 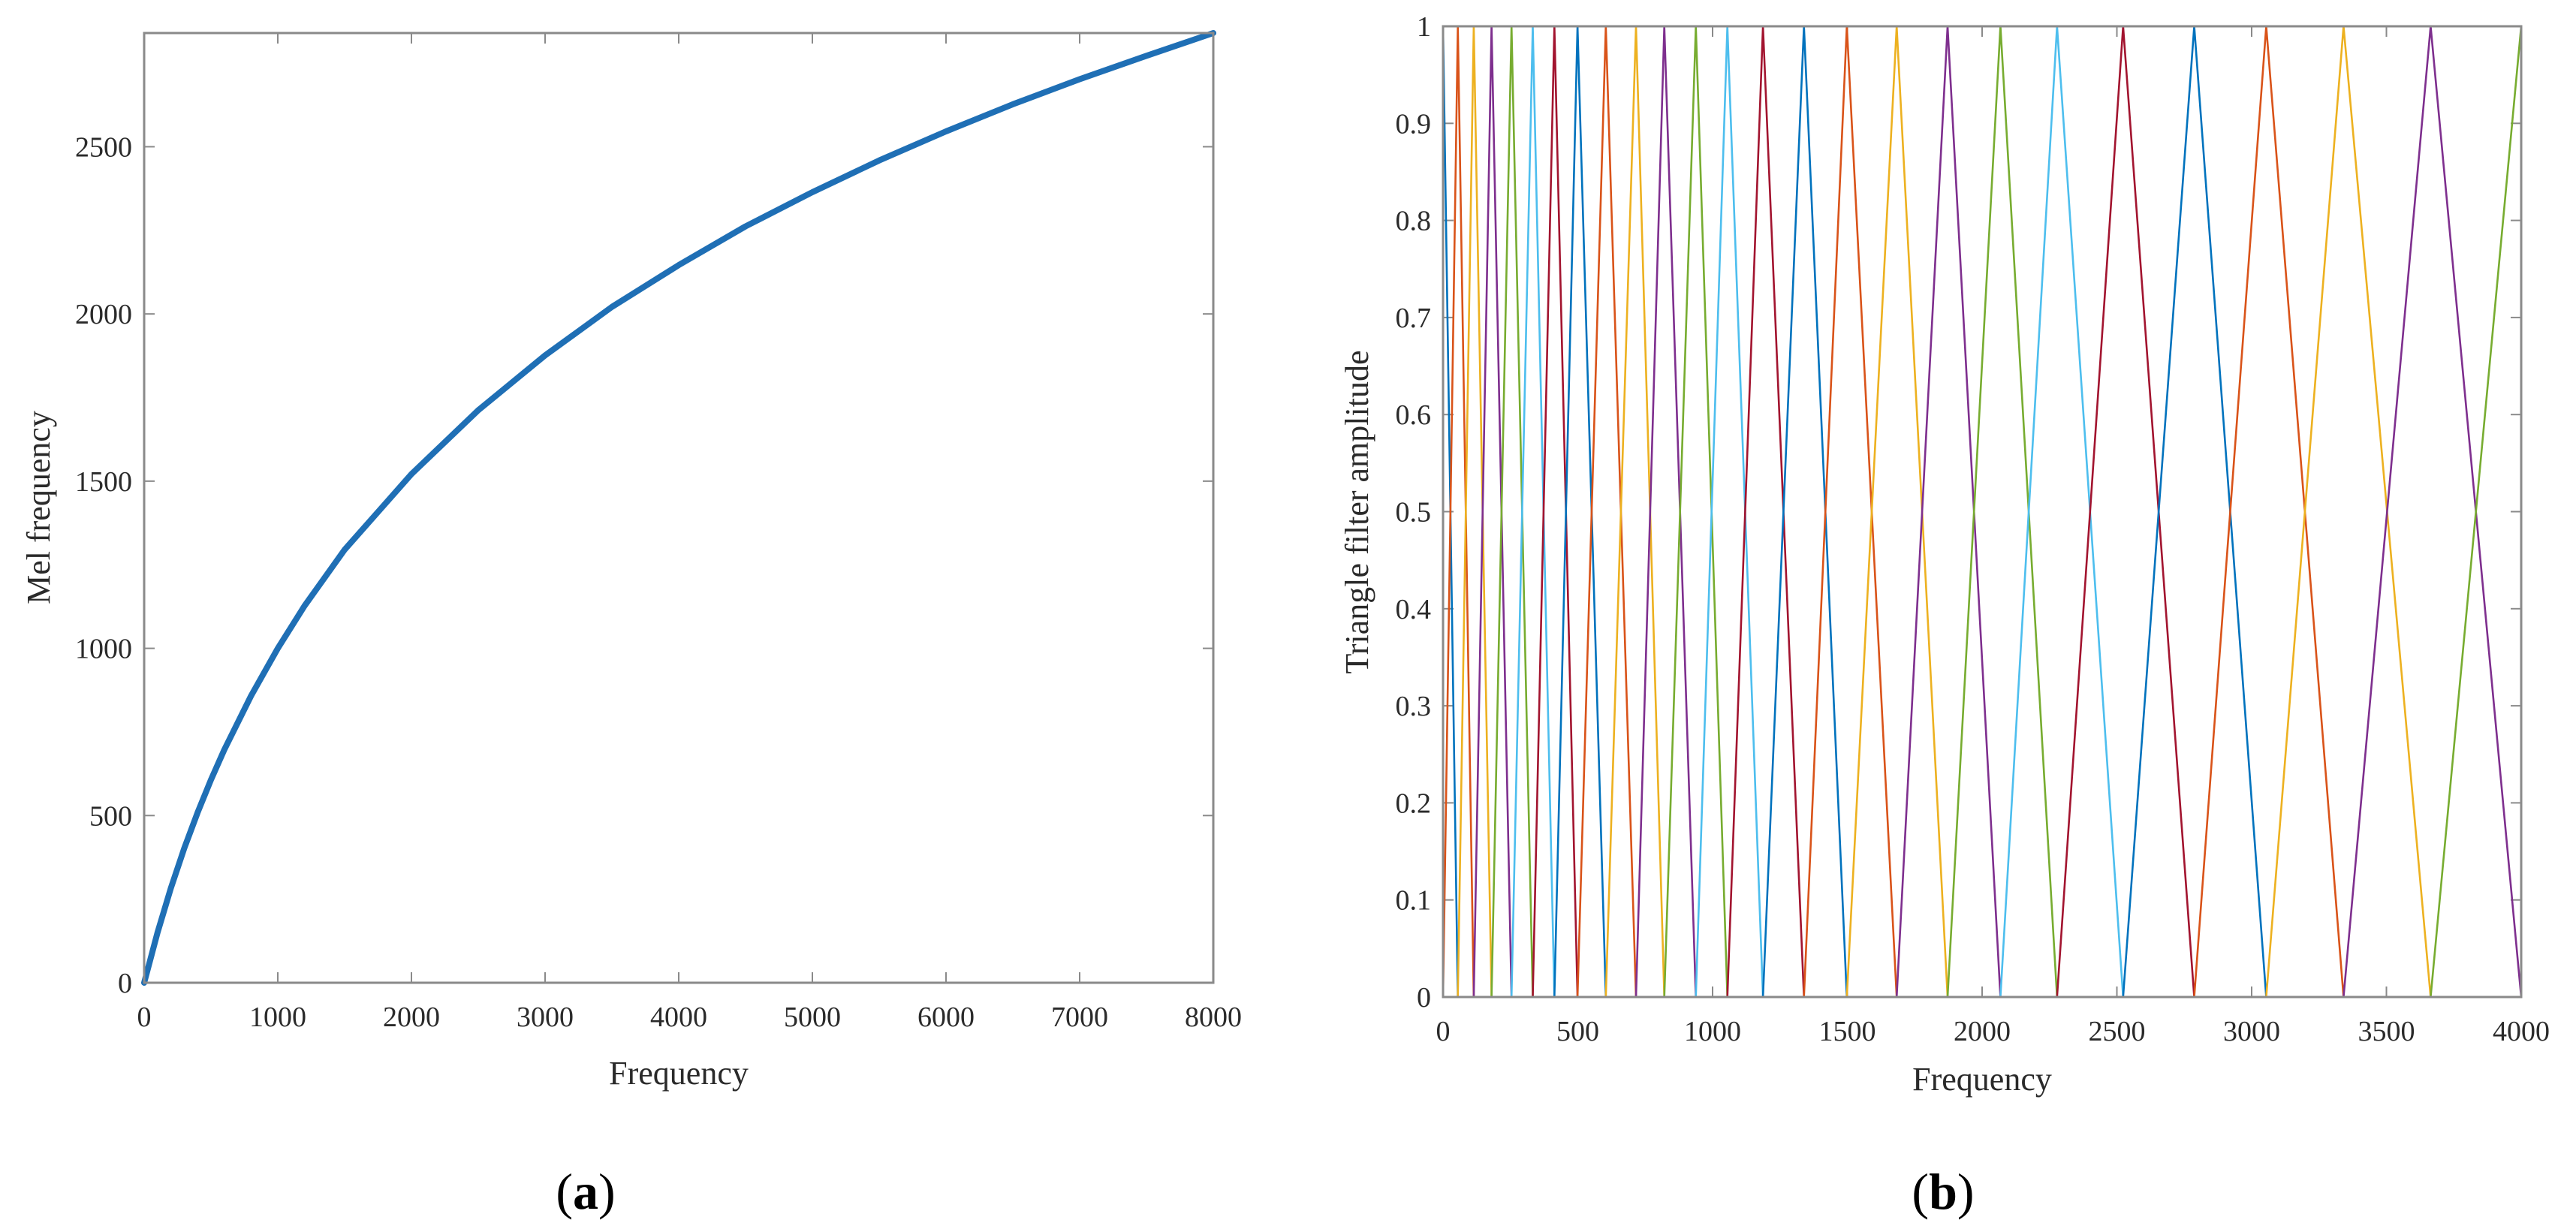 I want to click on x-tick-label: 1500, so click(x=1847, y=1031).